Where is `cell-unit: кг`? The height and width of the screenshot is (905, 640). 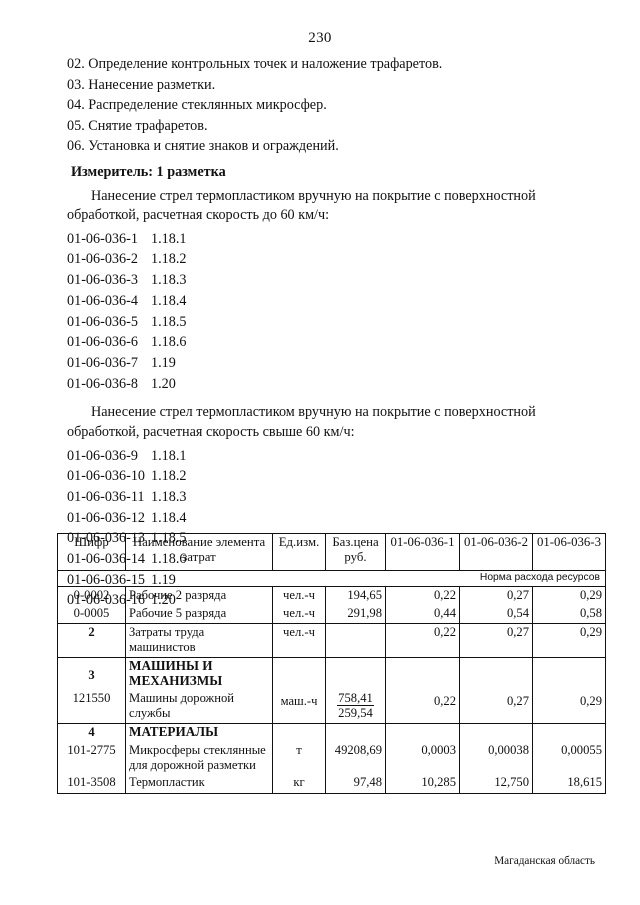 cell-unit: кг is located at coordinates (299, 784).